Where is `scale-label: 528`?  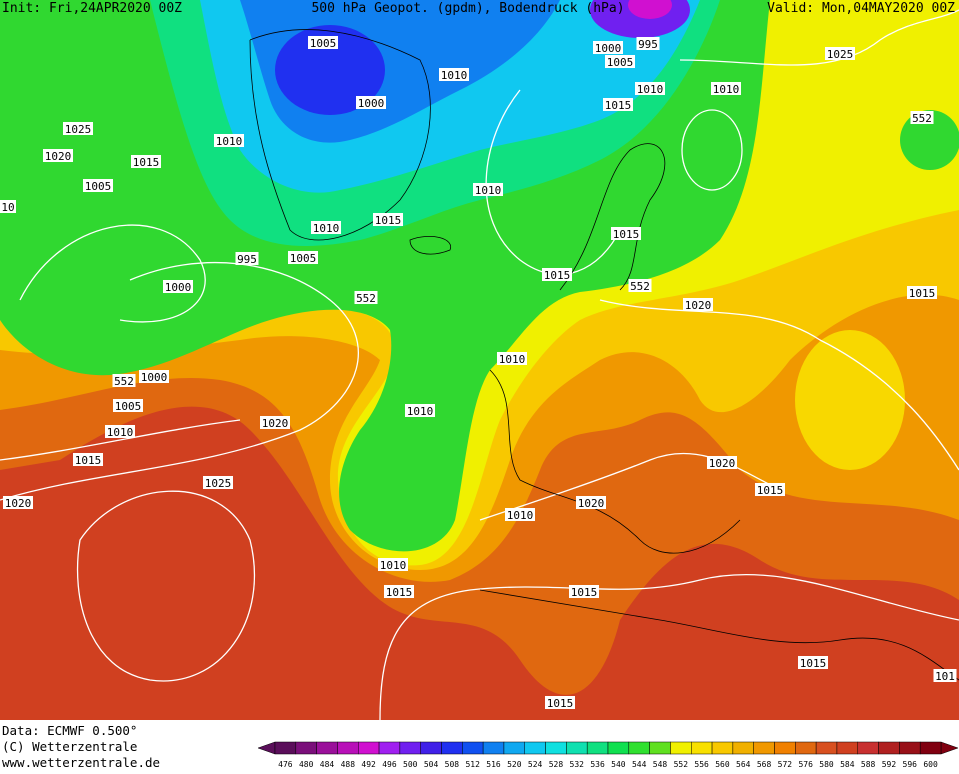
scale-label: 528 is located at coordinates (556, 764).